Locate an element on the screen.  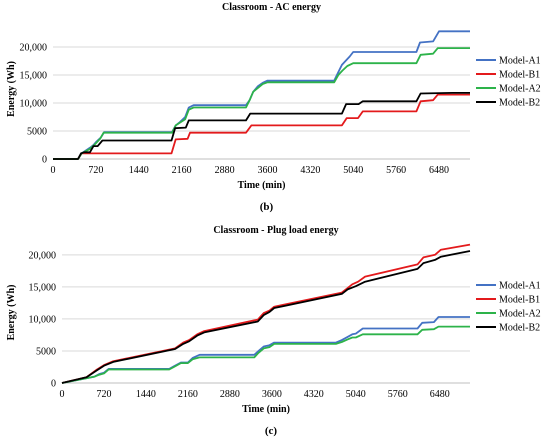
chart-2-legend-label: Model-B2 is located at coordinates (519, 328).